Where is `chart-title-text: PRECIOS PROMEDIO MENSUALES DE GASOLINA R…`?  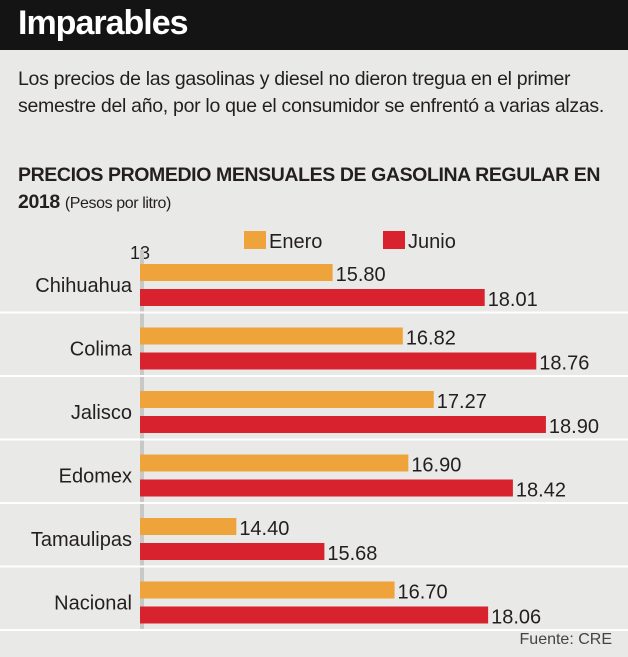
chart-title-text: PRECIOS PROMEDIO MENSUALES DE GASOLINA R… is located at coordinates (309, 188).